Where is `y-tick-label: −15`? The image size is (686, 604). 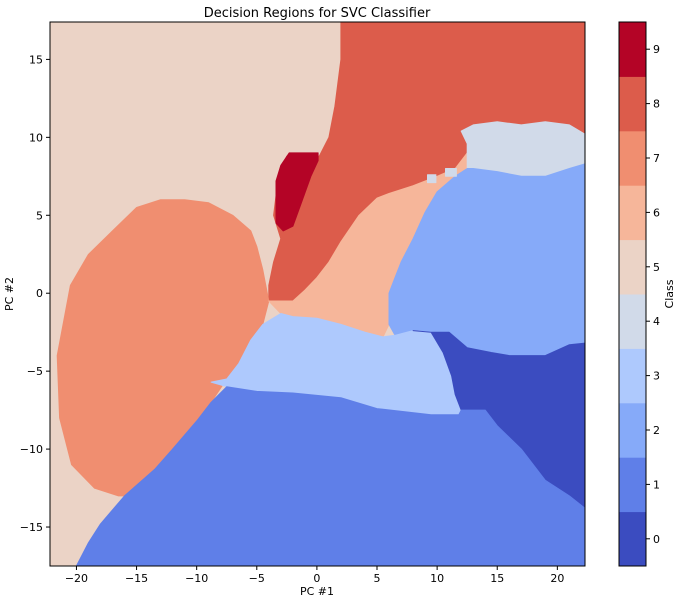
y-tick-label: −15 is located at coordinates (31, 527).